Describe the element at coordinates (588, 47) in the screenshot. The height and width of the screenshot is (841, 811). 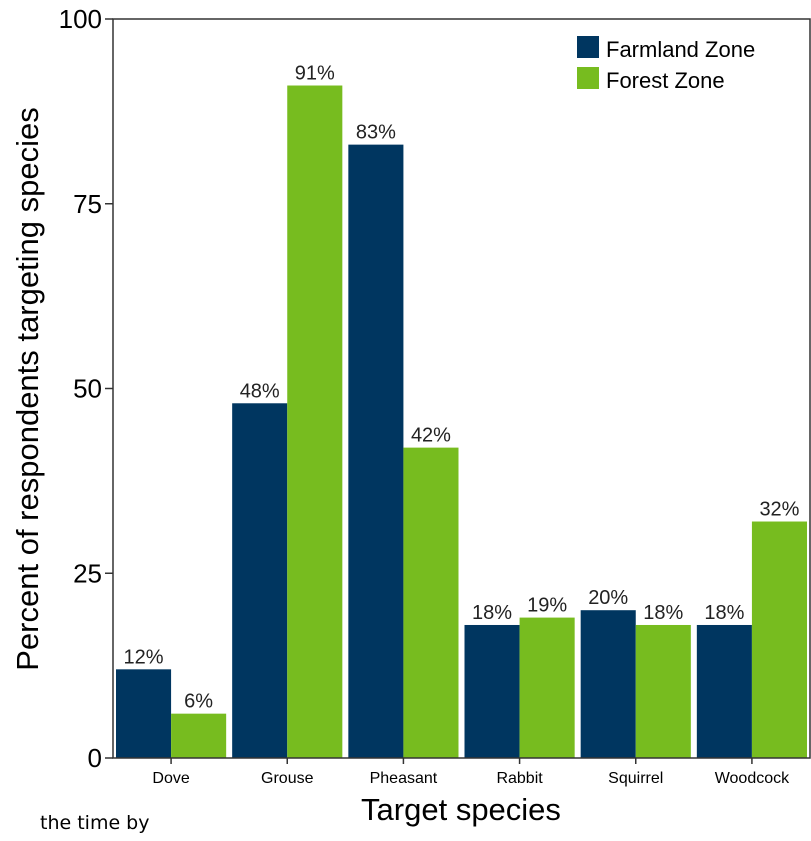
I see `legend-swatch-farmland` at that location.